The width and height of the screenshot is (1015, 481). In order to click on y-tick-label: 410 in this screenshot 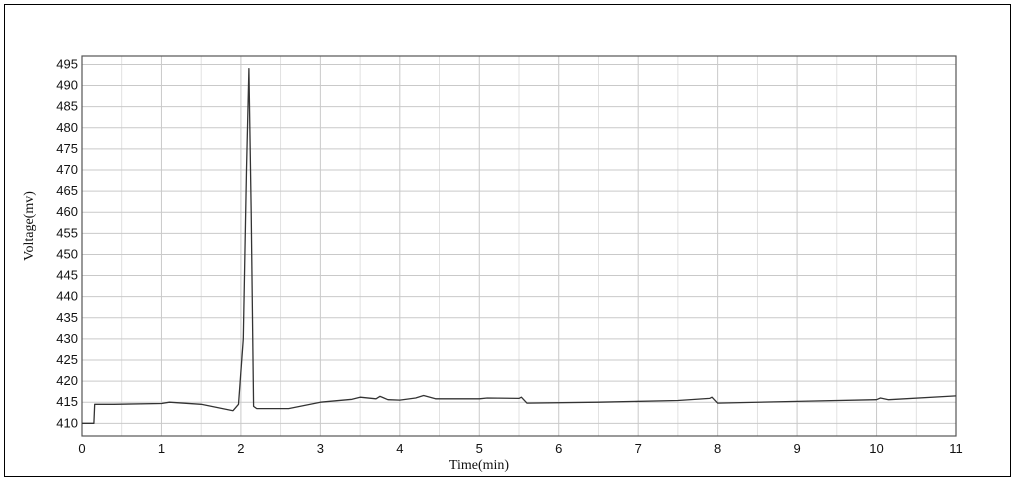, I will do `click(67, 422)`.